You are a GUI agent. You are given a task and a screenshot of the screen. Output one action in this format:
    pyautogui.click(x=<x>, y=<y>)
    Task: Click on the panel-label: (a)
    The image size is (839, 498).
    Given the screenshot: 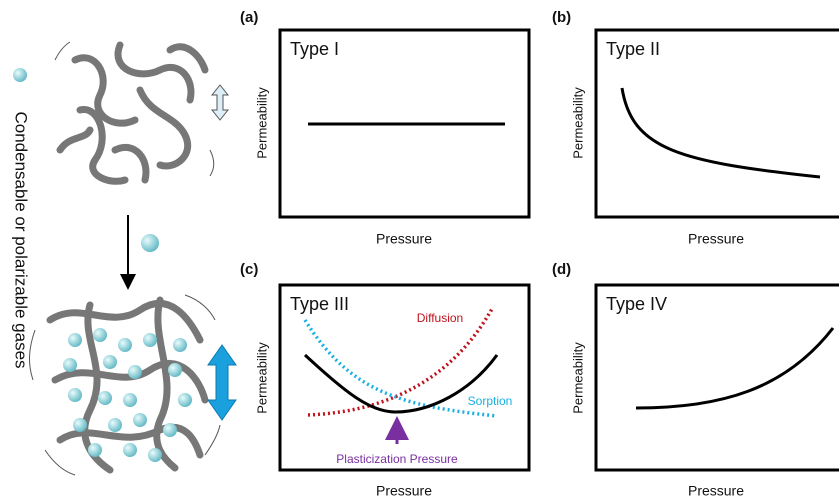 What is the action you would take?
    pyautogui.click(x=249, y=17)
    